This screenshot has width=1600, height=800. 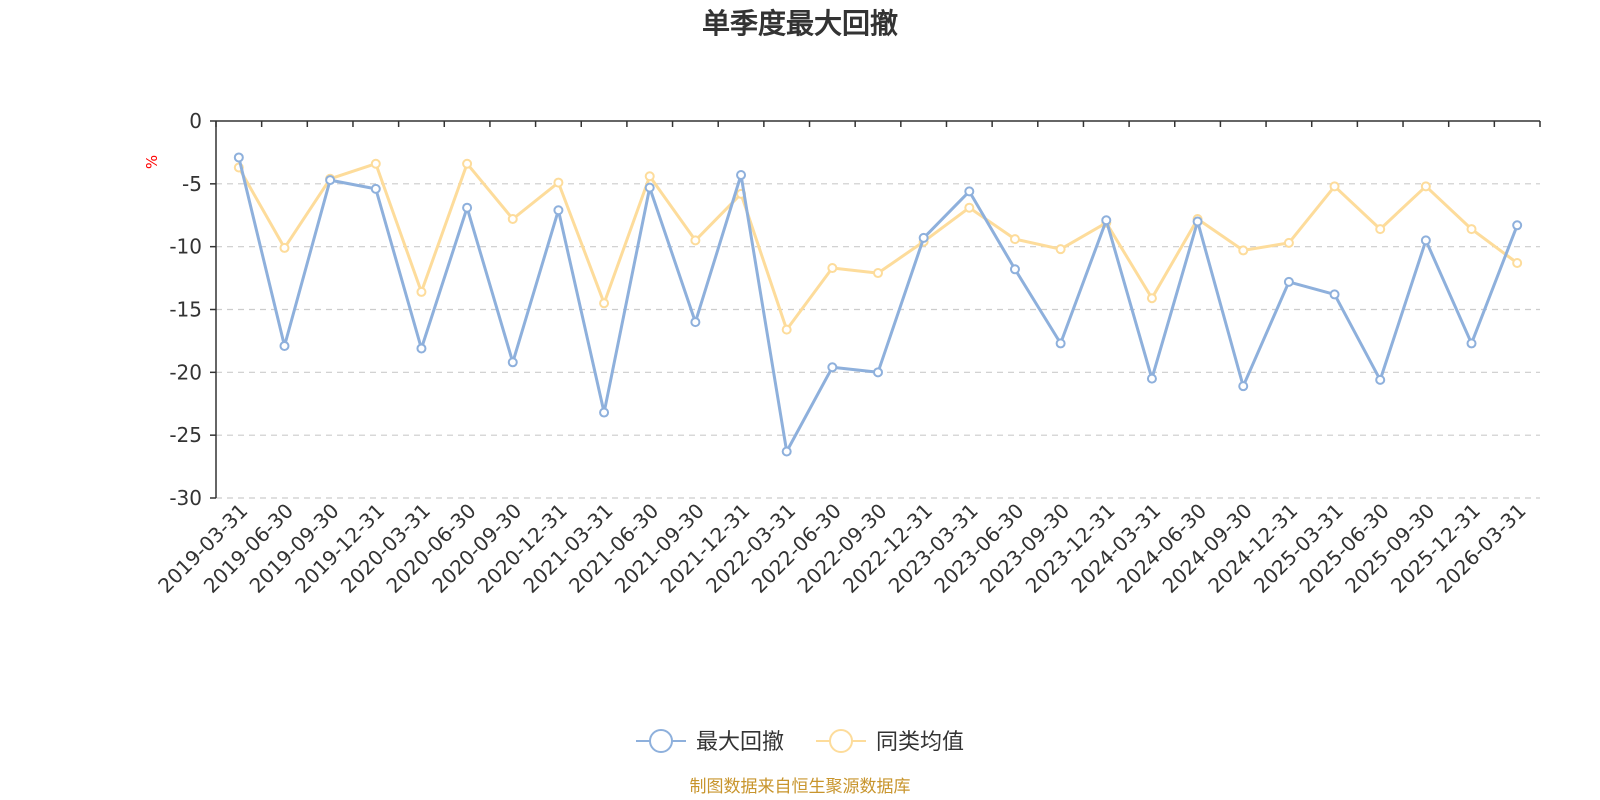 I want to click on legend-item-max-drawdown: 最大回撤, so click(x=710, y=742).